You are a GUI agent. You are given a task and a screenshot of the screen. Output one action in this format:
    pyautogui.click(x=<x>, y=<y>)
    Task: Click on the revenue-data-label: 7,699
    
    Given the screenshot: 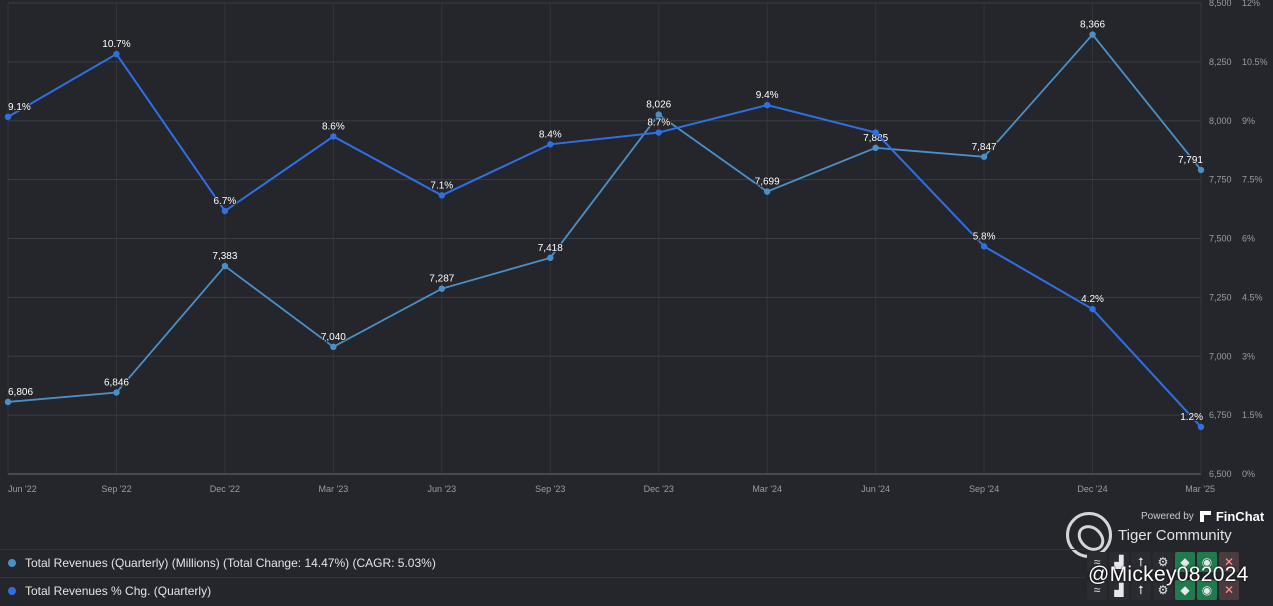 What is the action you would take?
    pyautogui.click(x=767, y=182)
    